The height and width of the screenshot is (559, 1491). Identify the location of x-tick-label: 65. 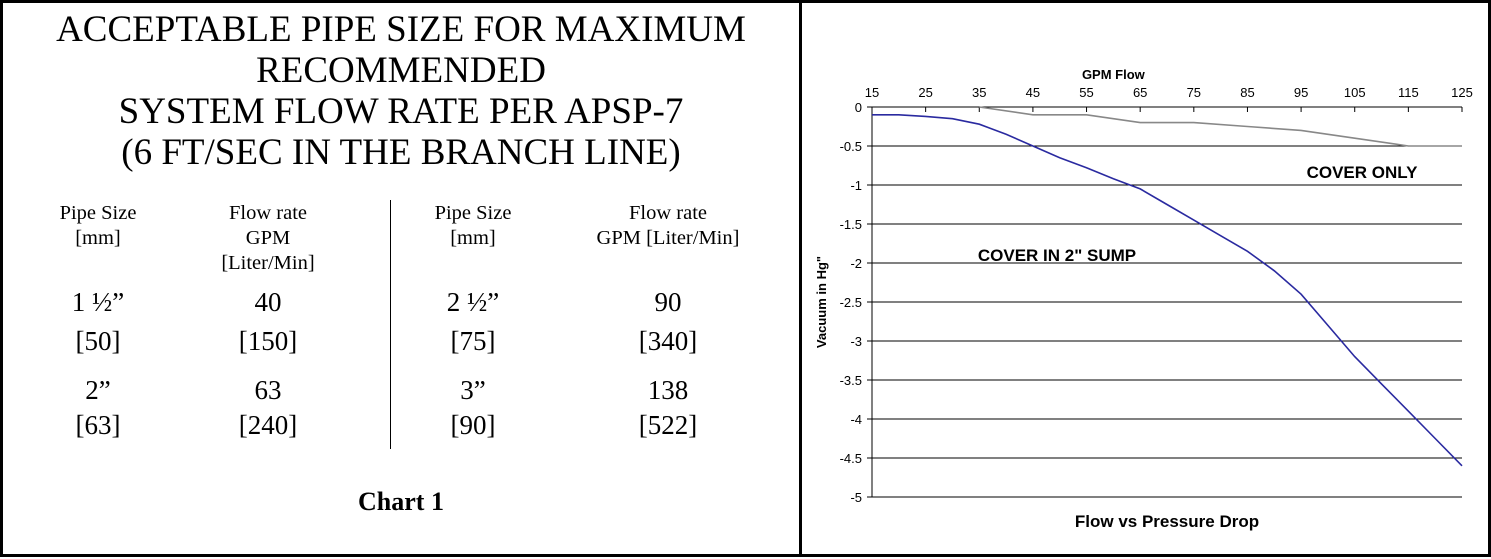
(1140, 92).